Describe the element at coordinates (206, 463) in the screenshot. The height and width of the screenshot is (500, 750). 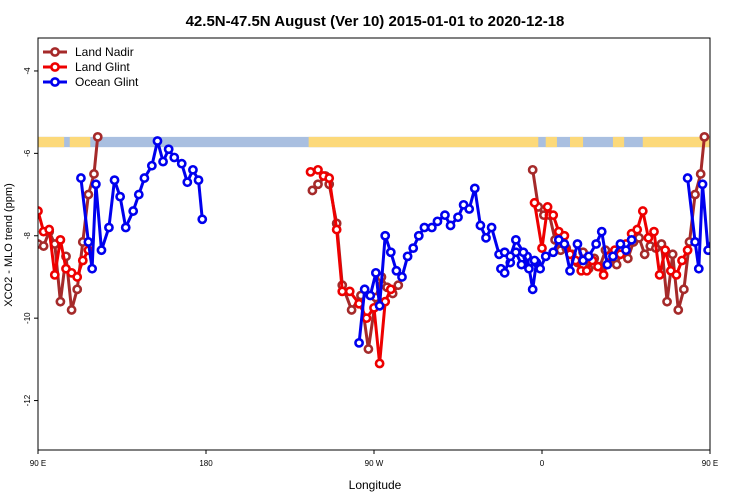
I see `x-tick-label: 180` at that location.